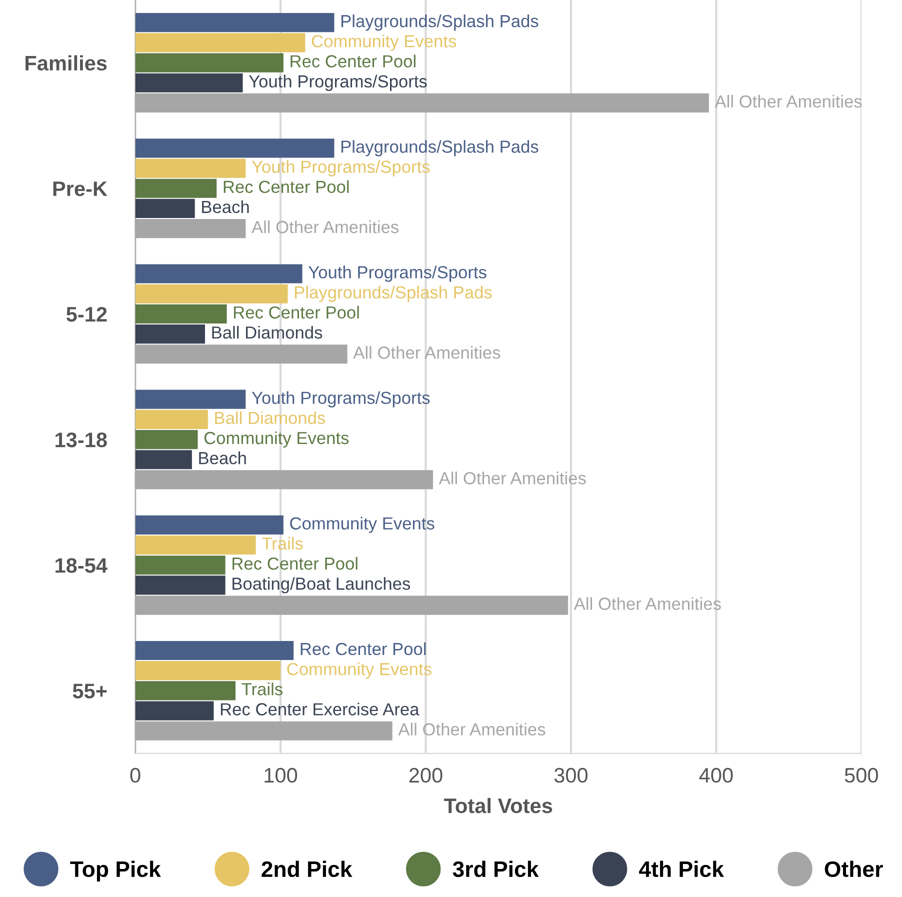 Image resolution: width=902 pixels, height=897 pixels. Describe the element at coordinates (321, 585) in the screenshot. I see `data-label: Boating/Boat Launches` at that location.